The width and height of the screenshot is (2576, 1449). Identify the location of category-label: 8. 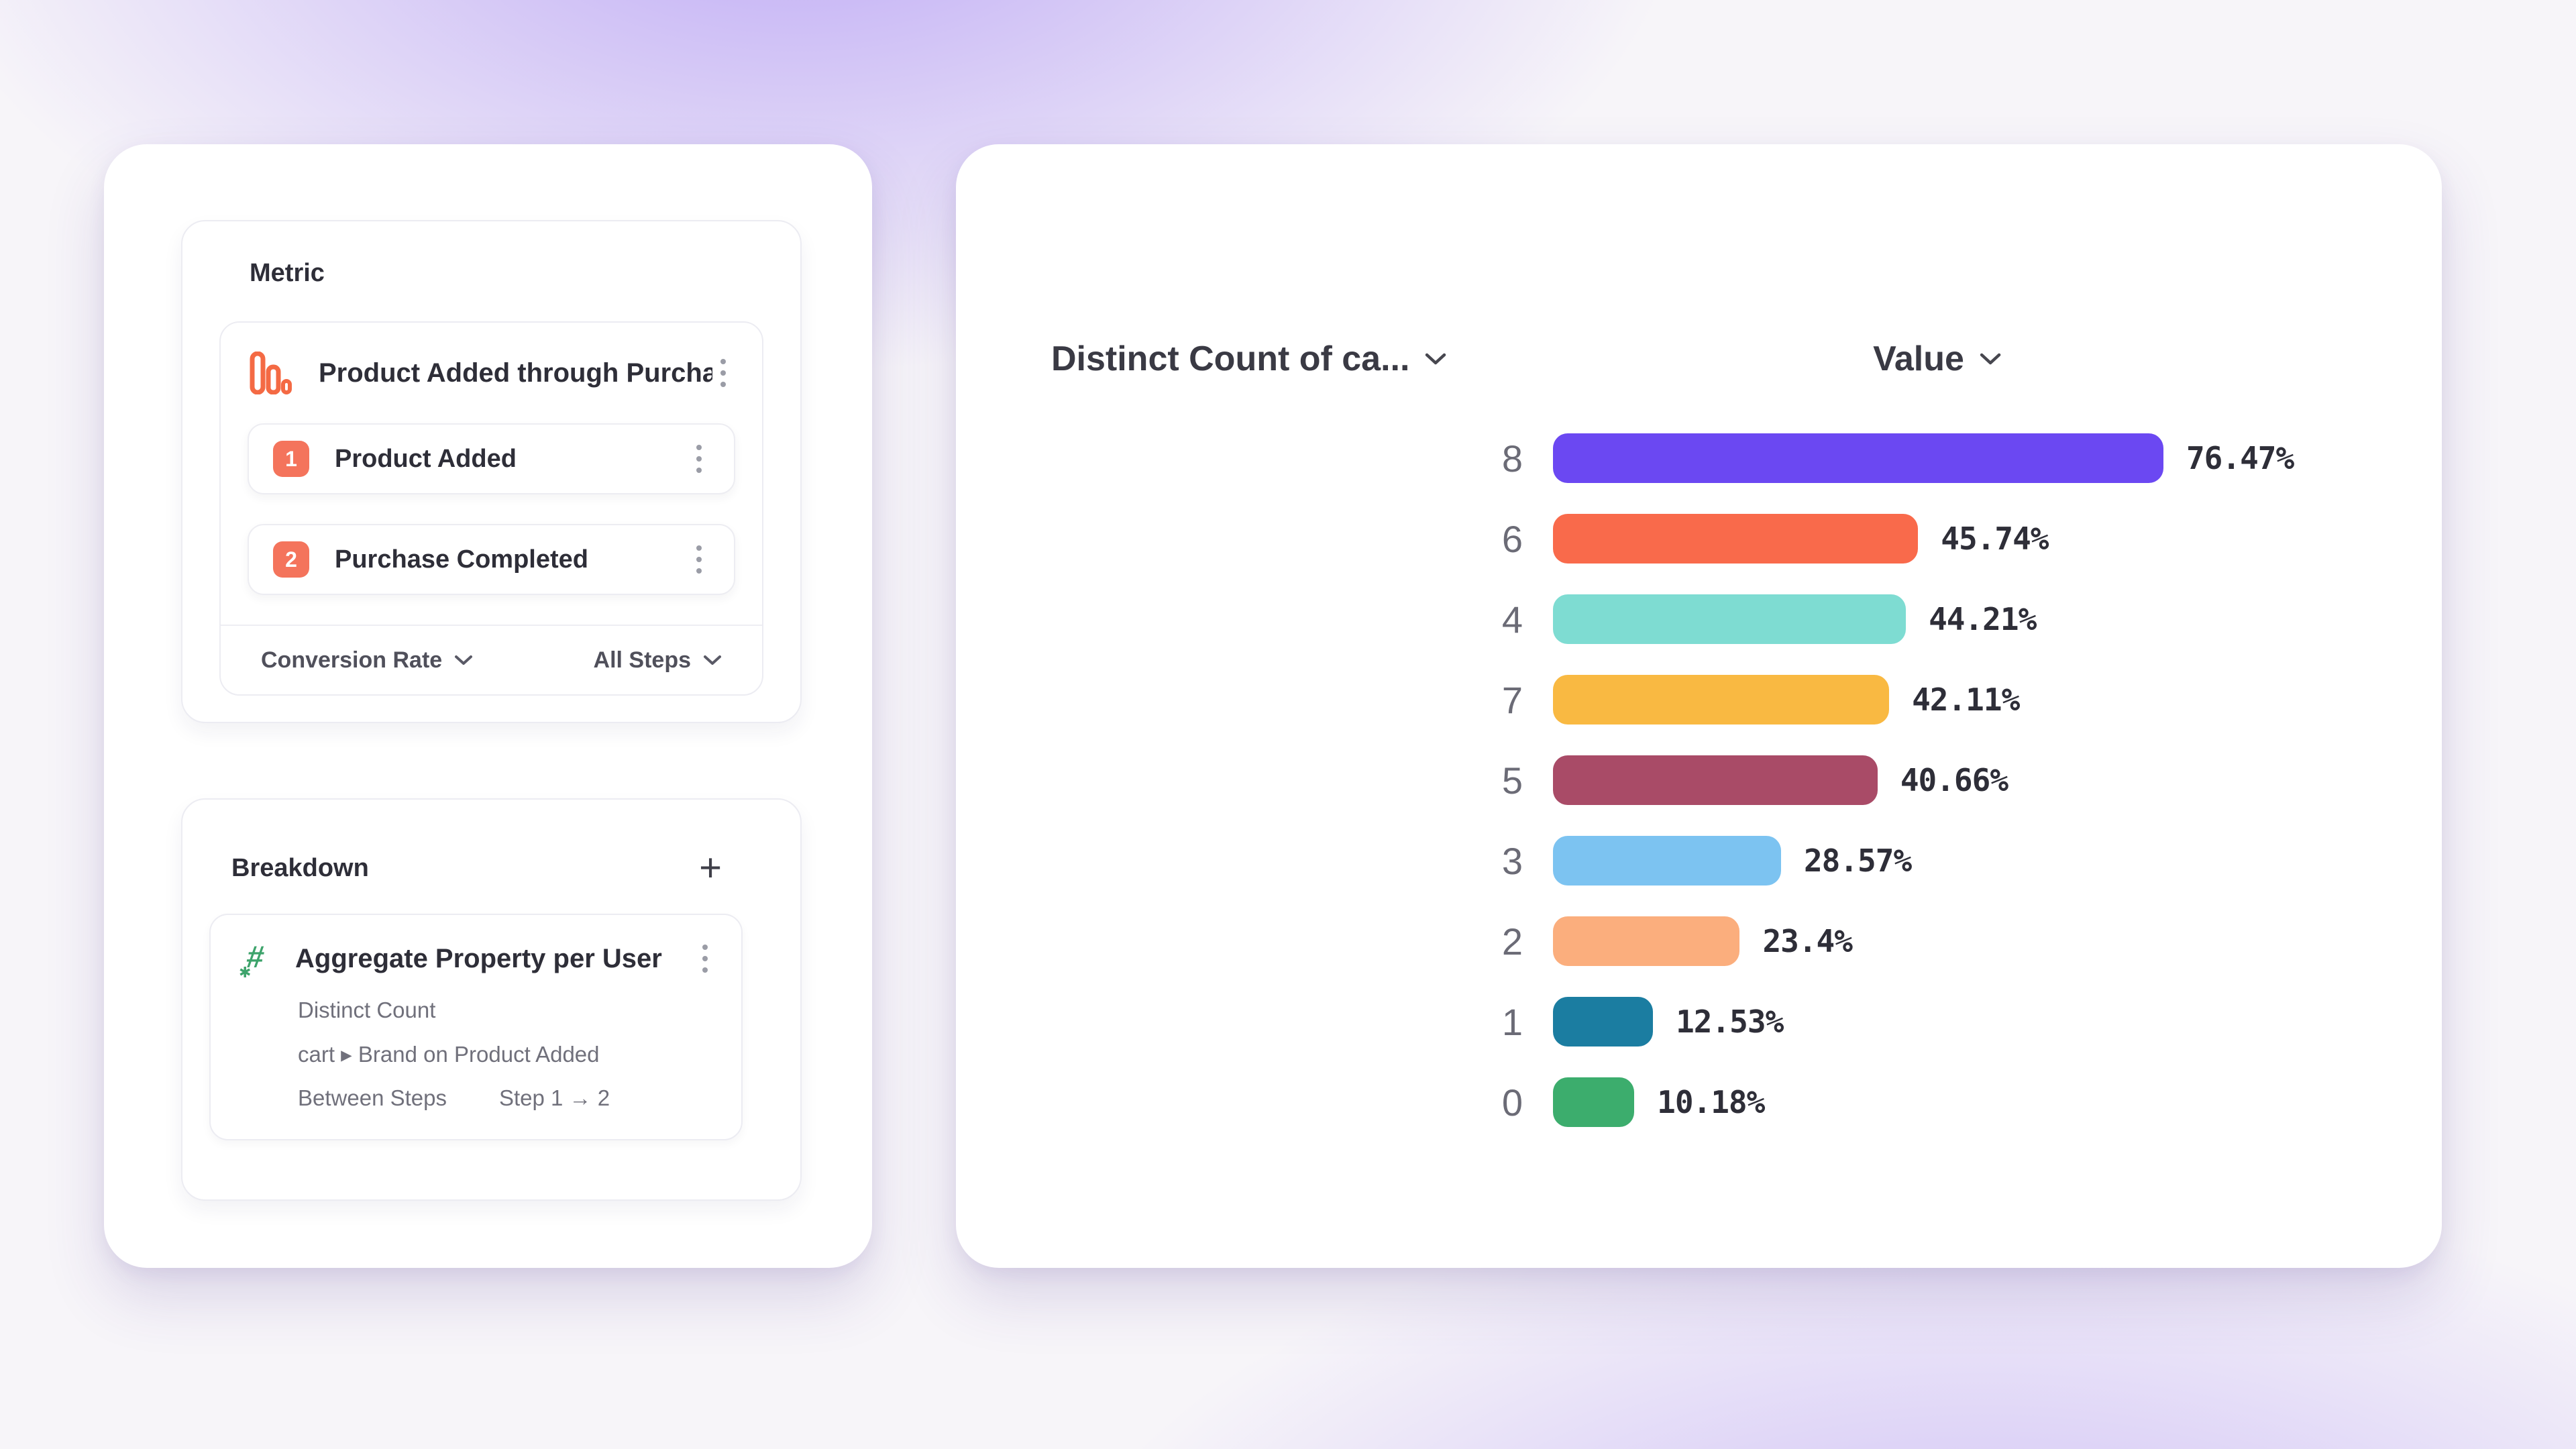
(1512, 458).